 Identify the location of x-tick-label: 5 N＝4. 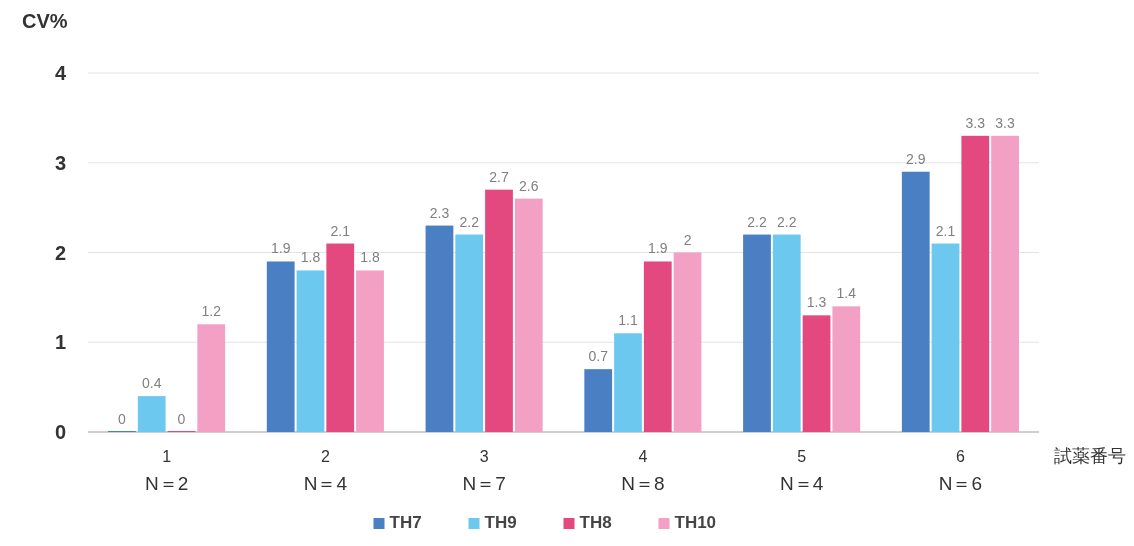
(802, 471).